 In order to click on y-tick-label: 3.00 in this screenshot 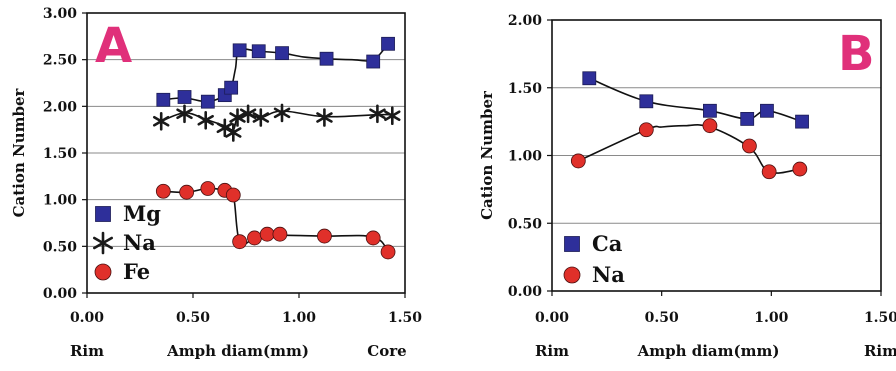, I will do `click(60, 14)`.